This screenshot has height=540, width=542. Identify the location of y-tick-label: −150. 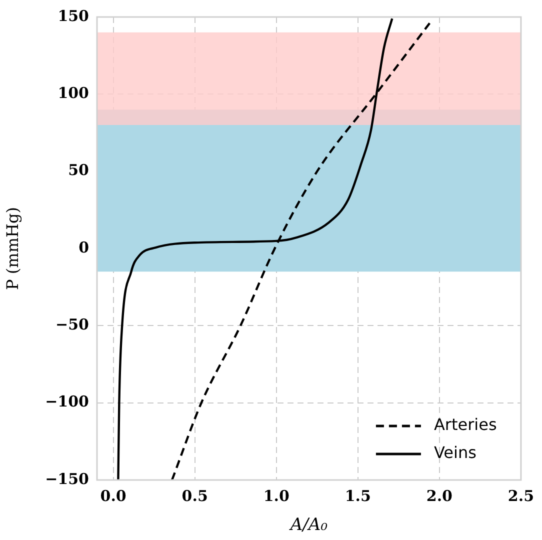
(67, 479).